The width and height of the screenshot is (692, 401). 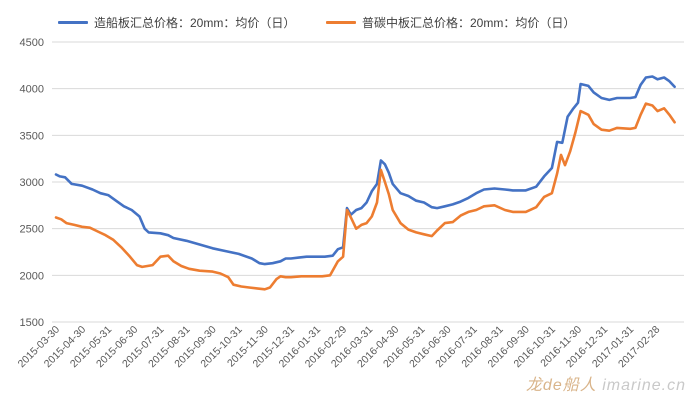 I want to click on watermark: 龙de船人 imarine.cn, so click(x=606, y=383).